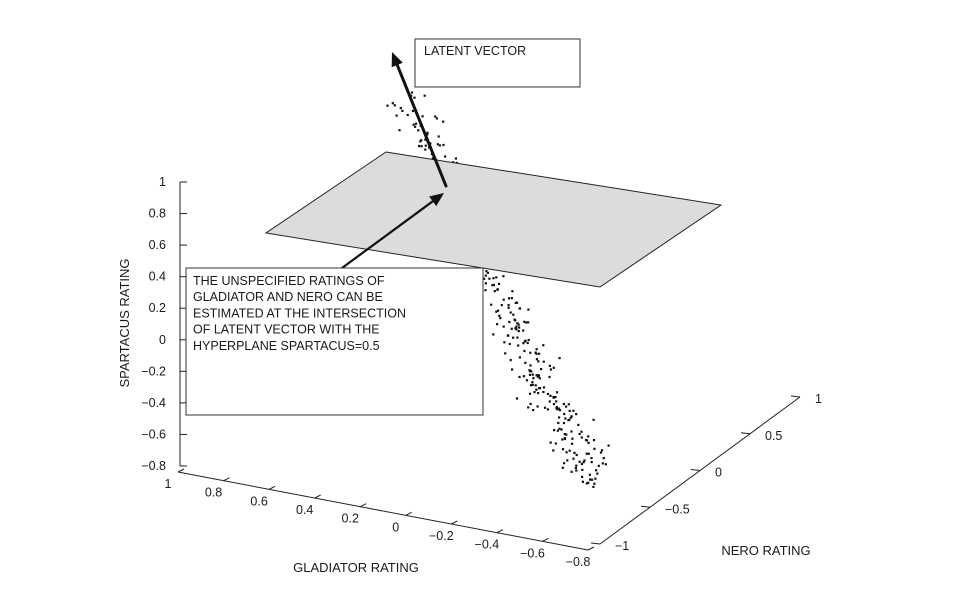 The image size is (960, 600). I want to click on annotation-line: ESTIMATED AT THE INTERSECTION, so click(299, 313).